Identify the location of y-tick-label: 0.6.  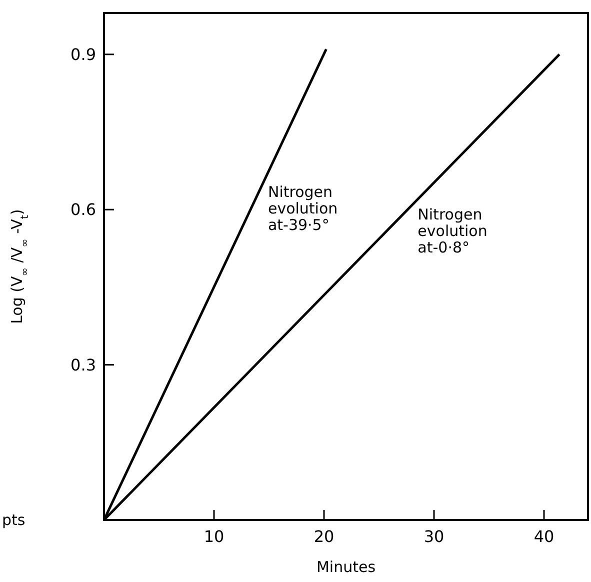
(83, 210).